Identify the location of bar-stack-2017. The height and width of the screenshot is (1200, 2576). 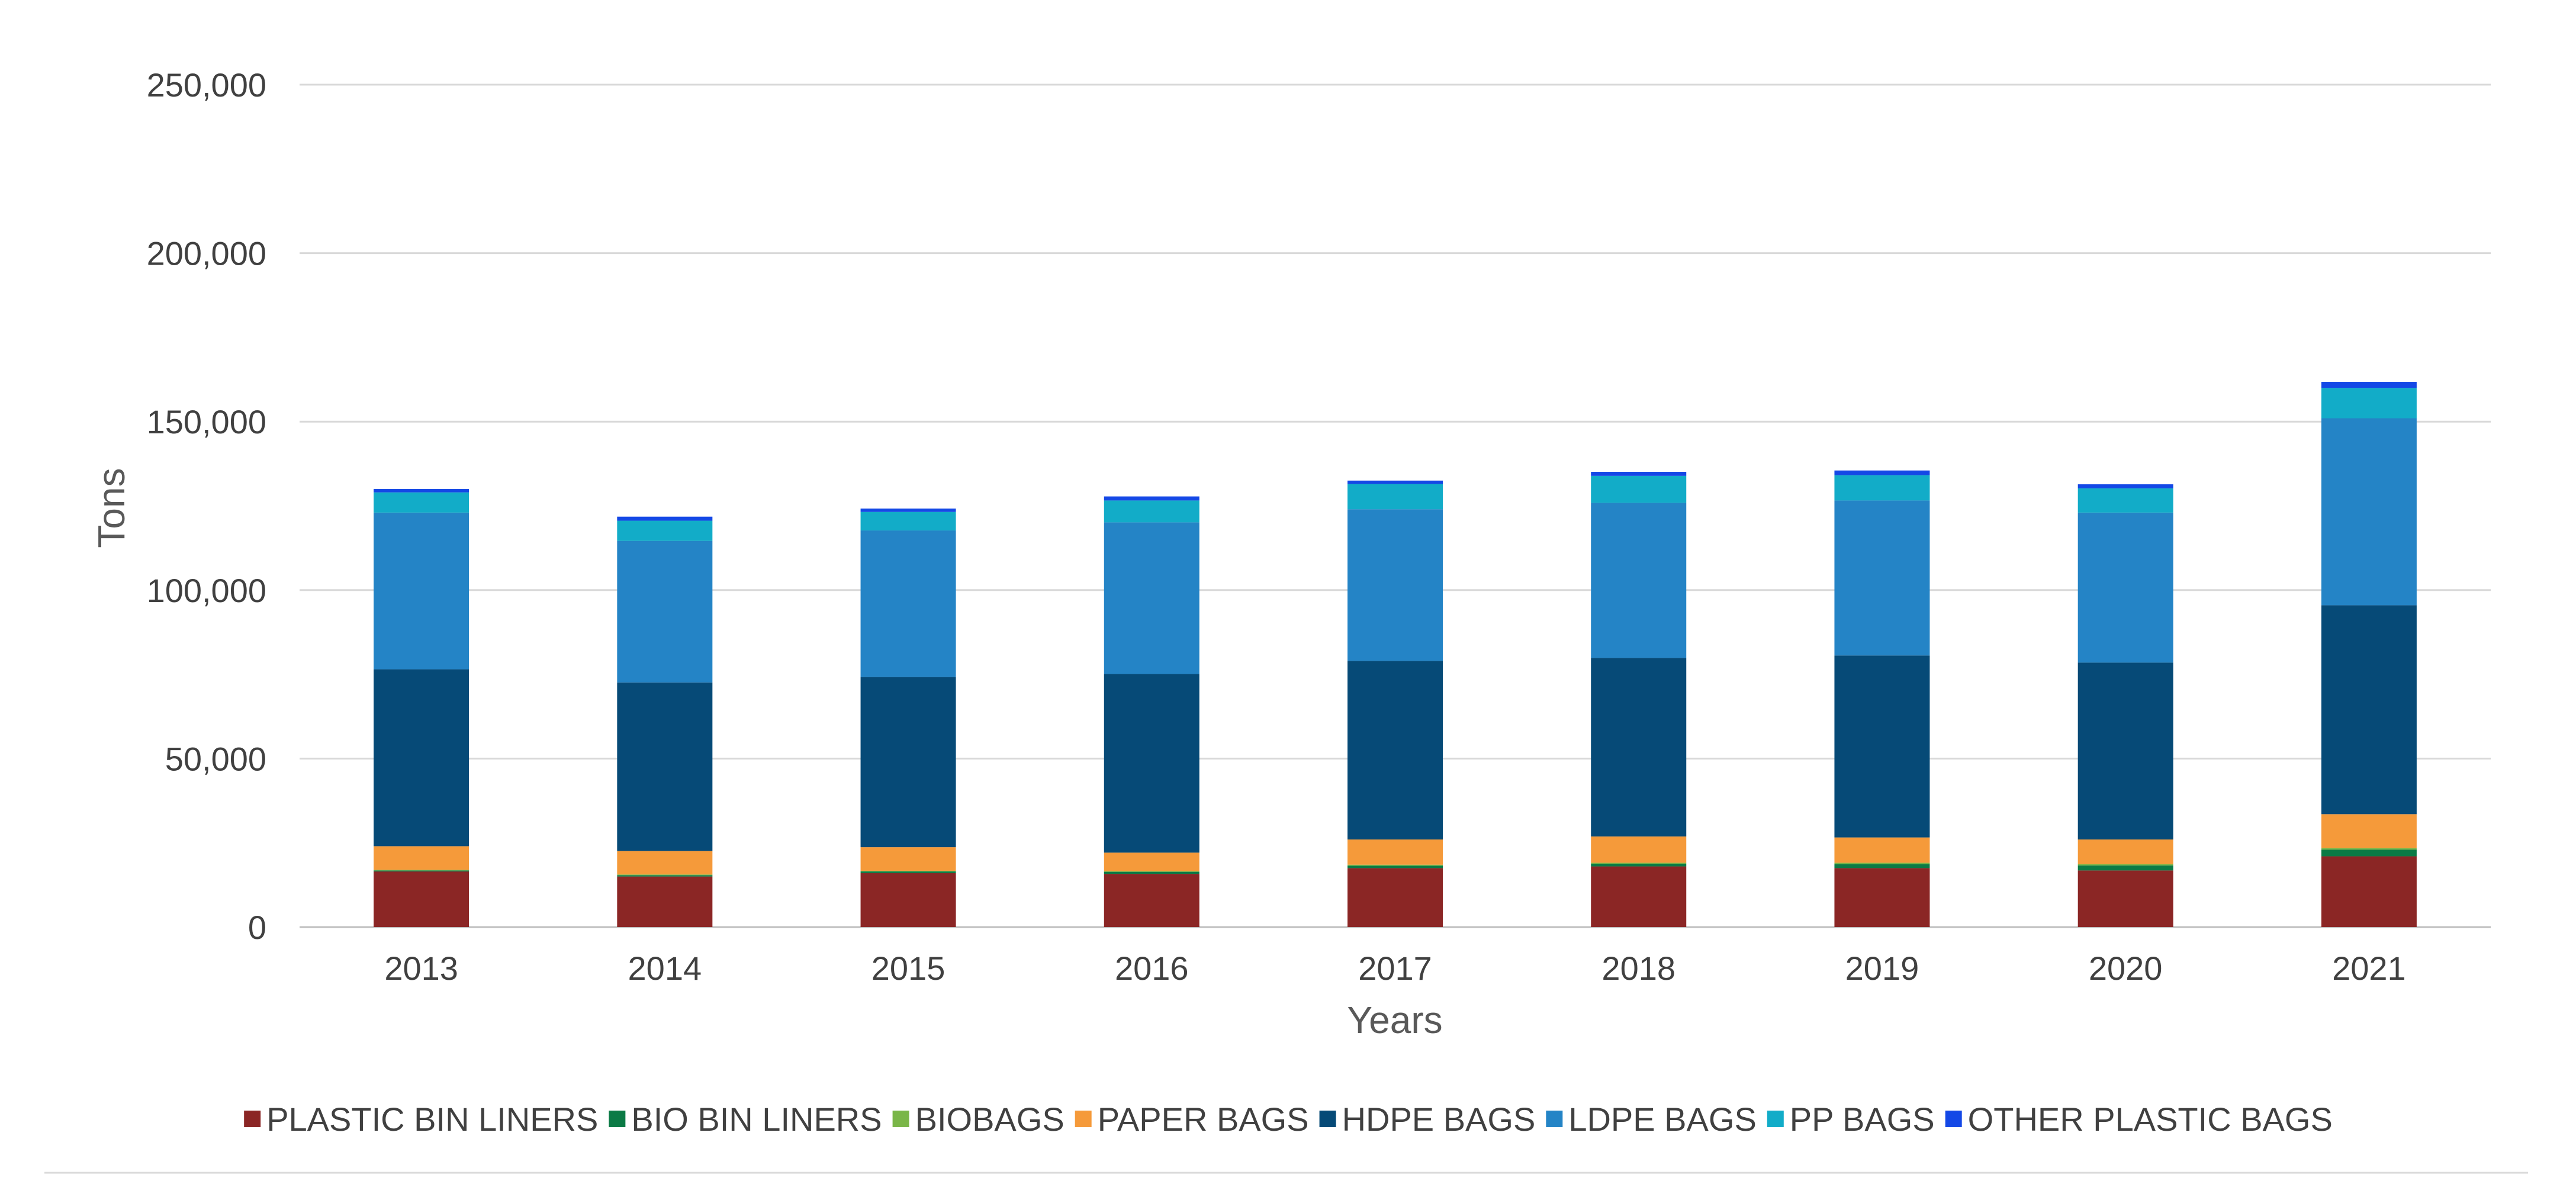
(1396, 704).